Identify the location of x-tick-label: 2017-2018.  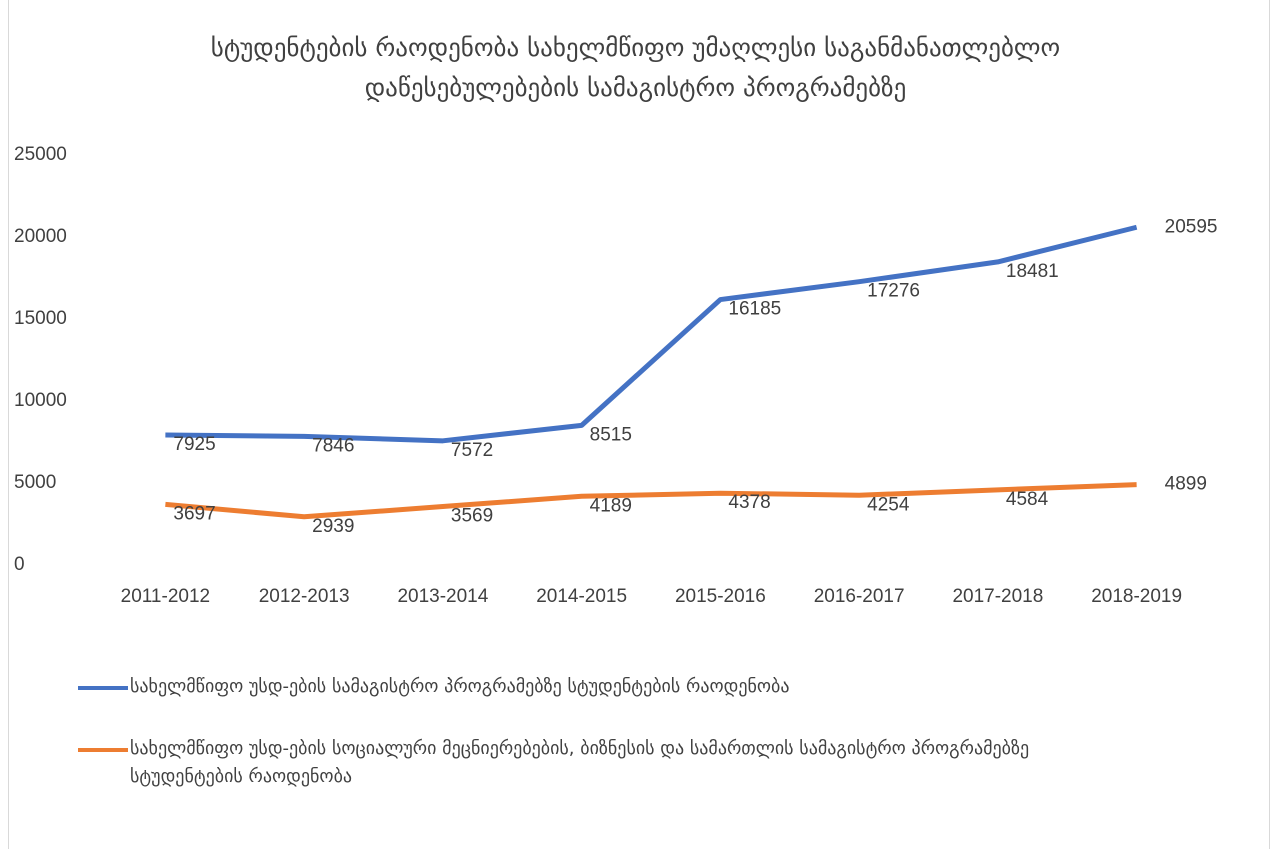
(997, 596).